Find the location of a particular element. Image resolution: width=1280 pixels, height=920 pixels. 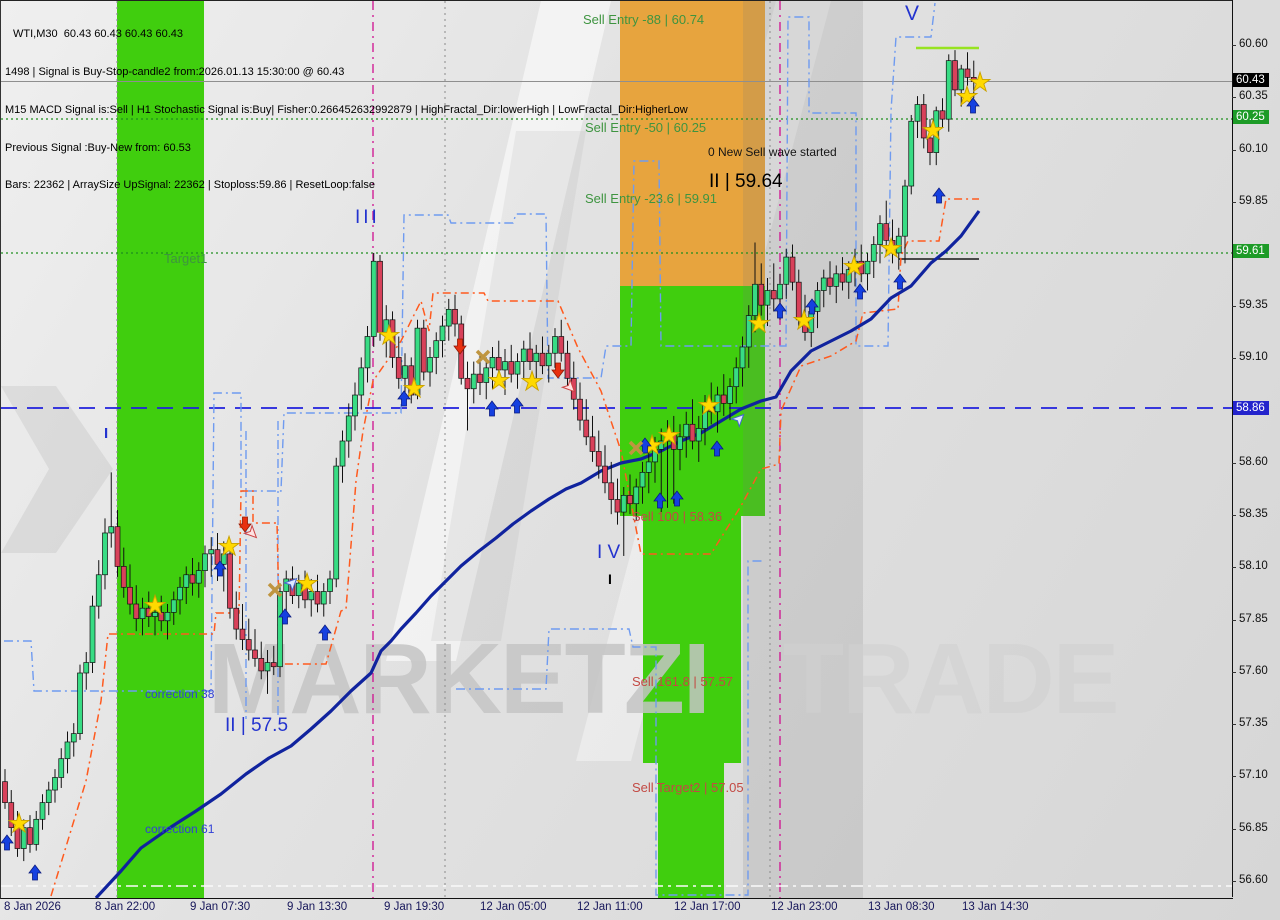

price-label-green: 59.61 is located at coordinates (1251, 251).